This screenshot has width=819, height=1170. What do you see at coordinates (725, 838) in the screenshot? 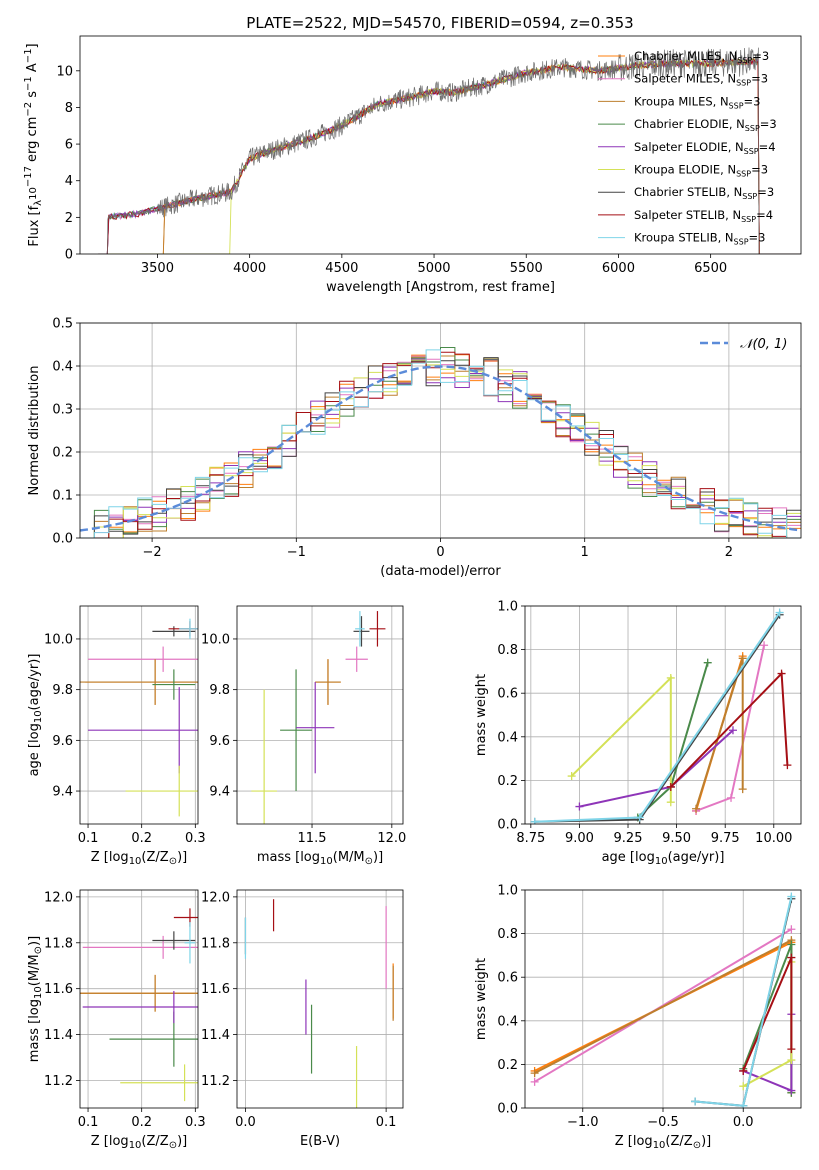
I see `x-tick-label: 9.75` at bounding box center [725, 838].